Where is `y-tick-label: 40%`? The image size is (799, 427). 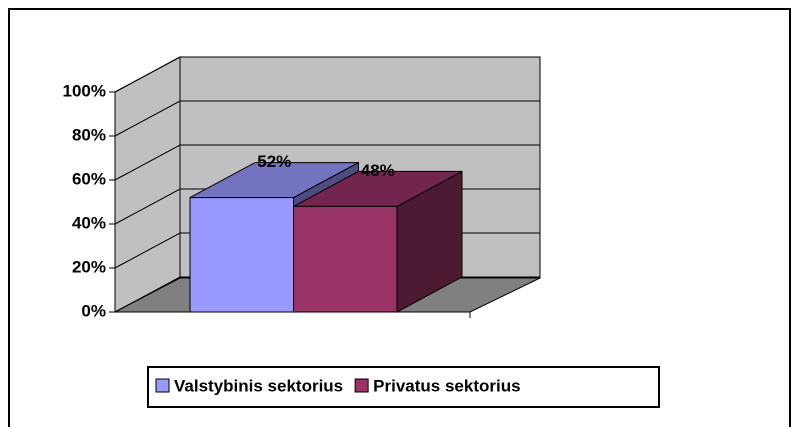 y-tick-label: 40% is located at coordinates (89, 222).